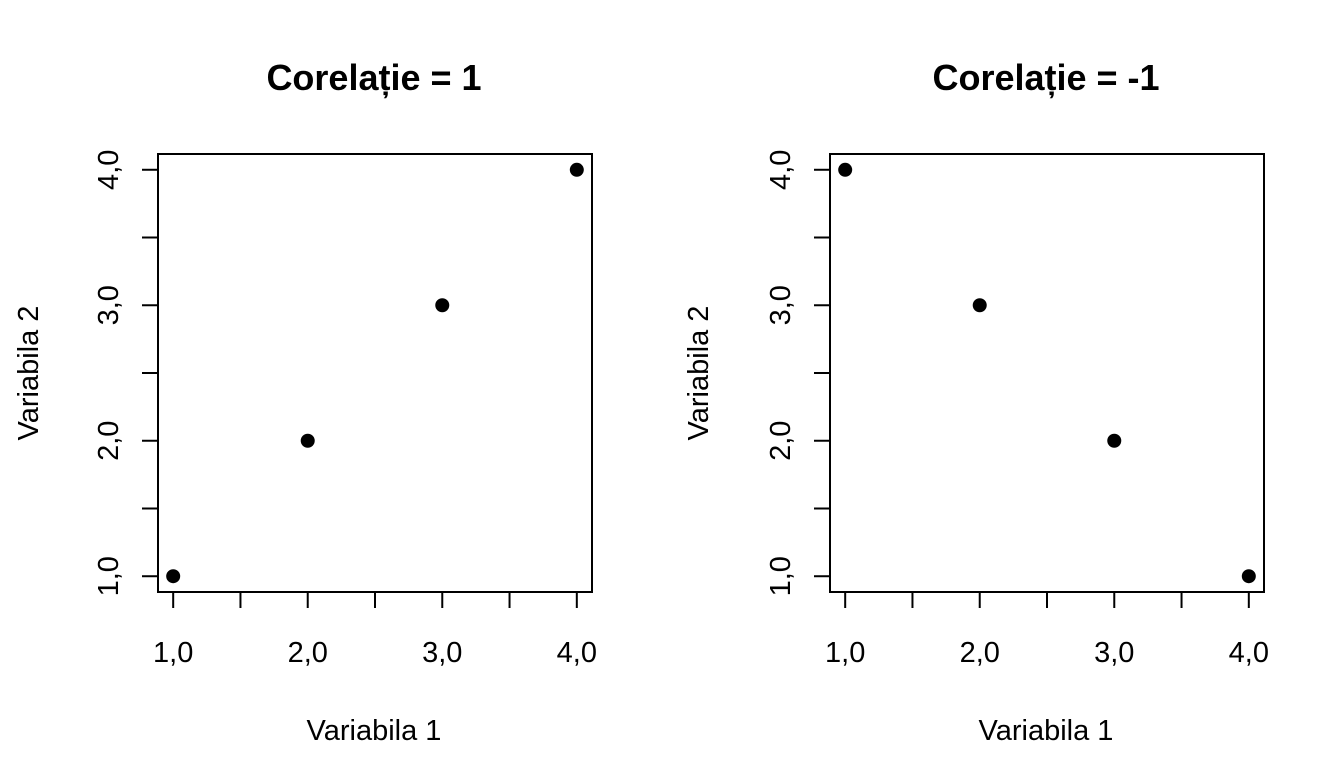 The width and height of the screenshot is (1338, 784). Describe the element at coordinates (373, 78) in the screenshot. I see `chart-title: Corelație = 1` at that location.